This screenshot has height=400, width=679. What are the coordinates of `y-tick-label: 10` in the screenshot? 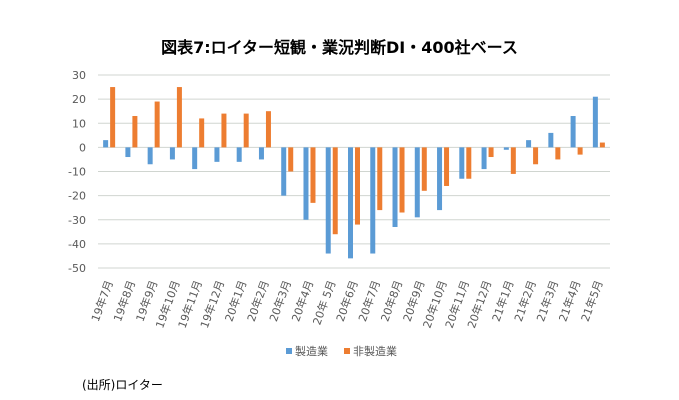 It's located at (79, 123).